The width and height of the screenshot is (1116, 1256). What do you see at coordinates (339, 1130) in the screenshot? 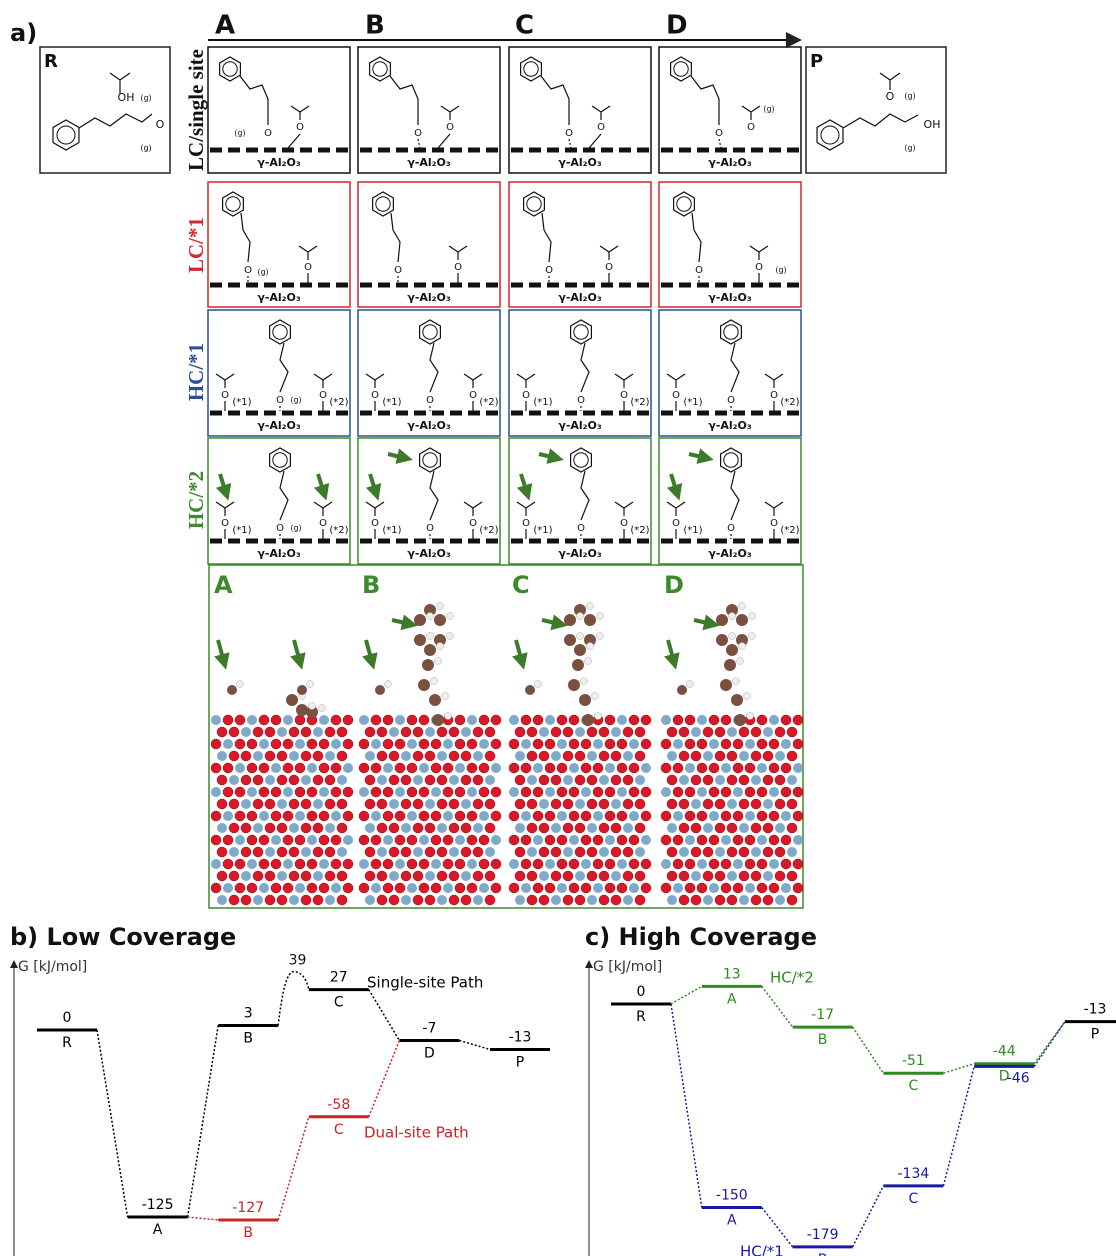
I see `state-label: C` at bounding box center [339, 1130].